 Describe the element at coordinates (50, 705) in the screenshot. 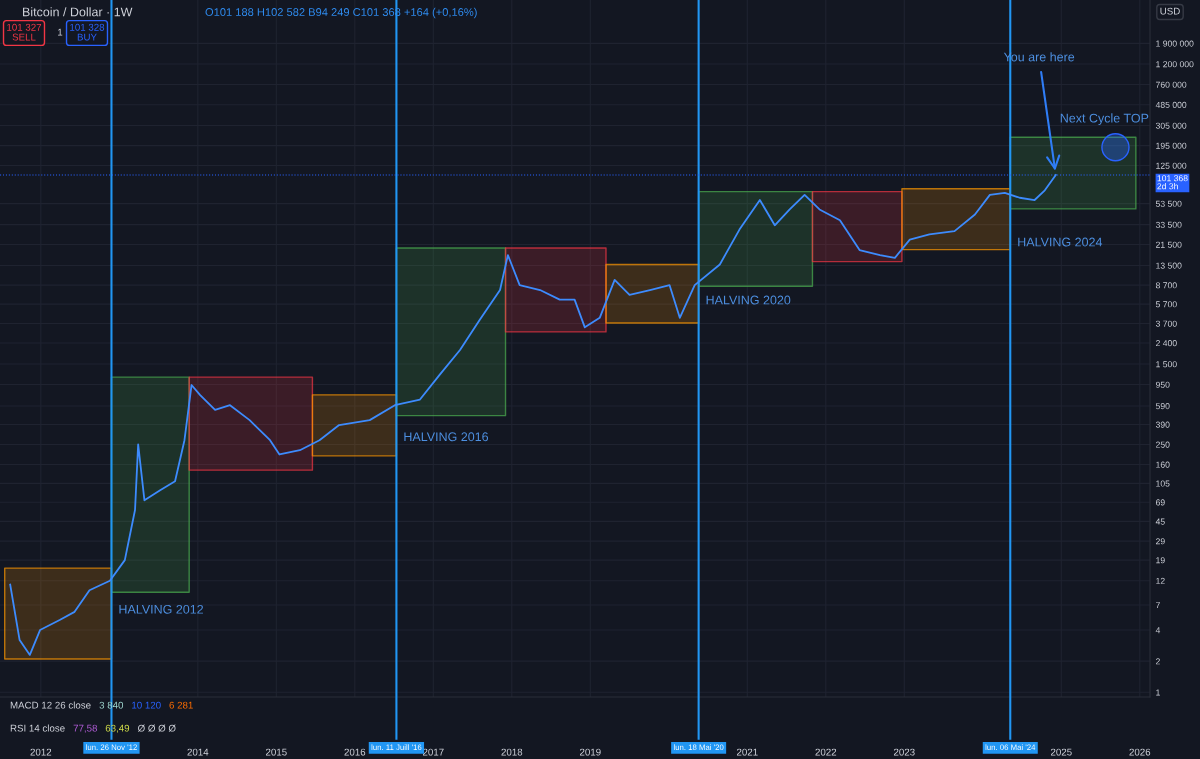

I see `text: MACD 12 26 close` at that location.